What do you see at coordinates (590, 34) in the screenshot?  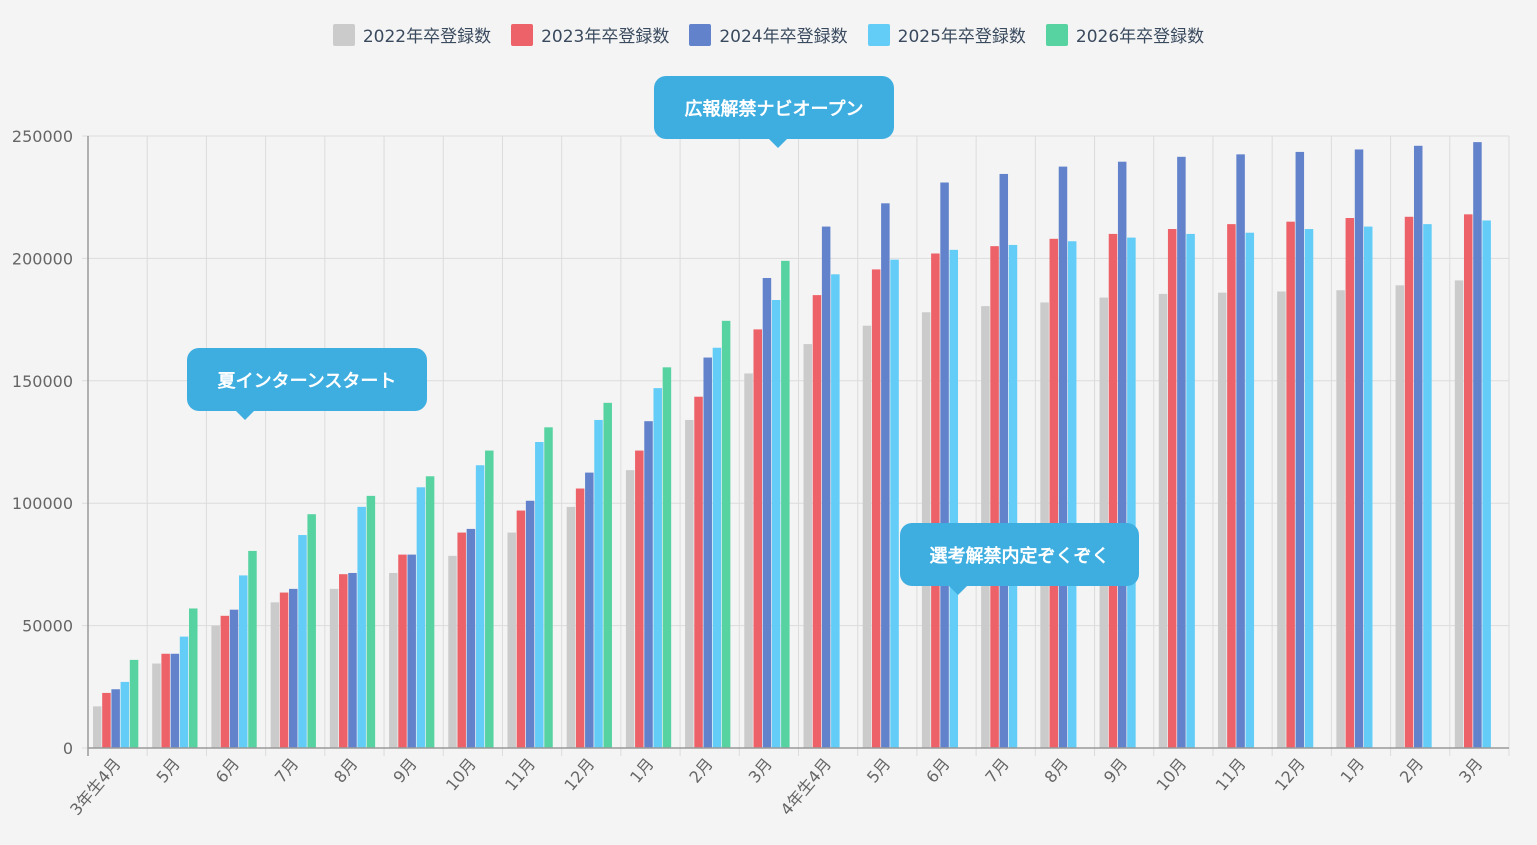 I see `legend-item-2023: 2023年卒登録数` at bounding box center [590, 34].